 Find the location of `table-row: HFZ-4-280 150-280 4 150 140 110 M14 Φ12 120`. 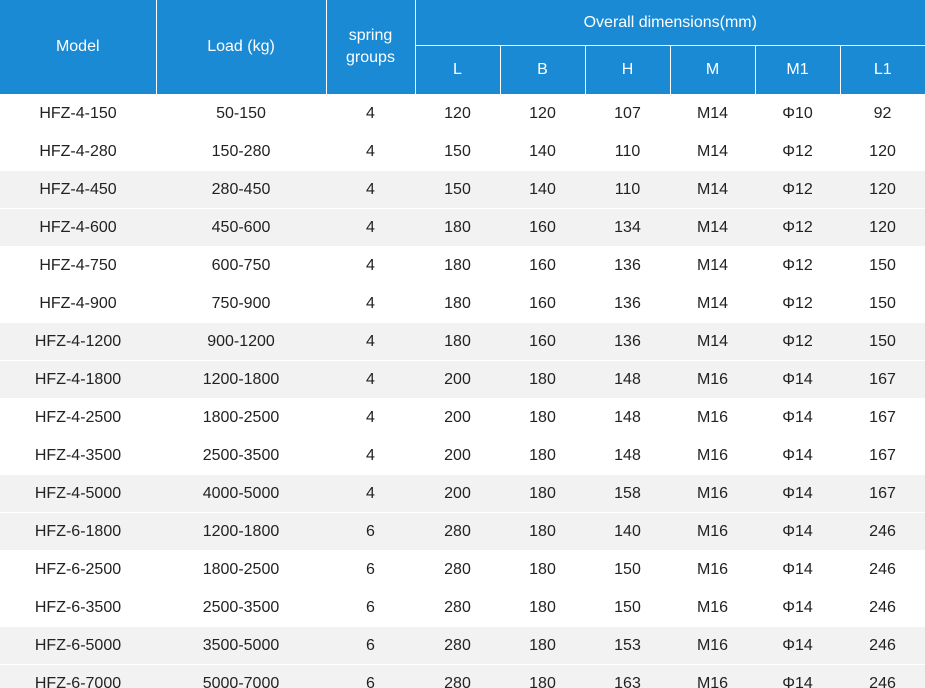

table-row: HFZ-4-280 150-280 4 150 140 110 M14 Φ12 120 is located at coordinates (462, 151).